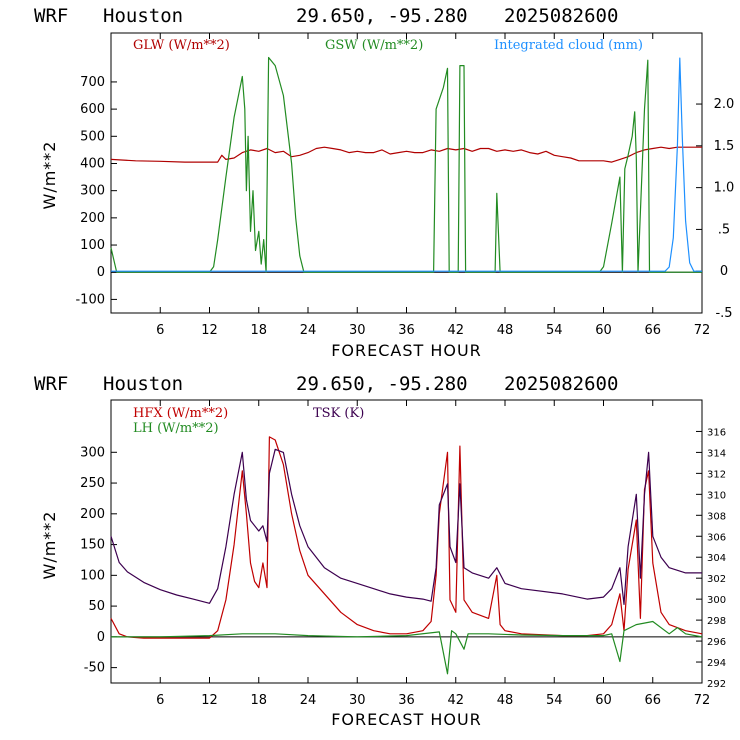 This screenshot has height=740, width=740. Describe the element at coordinates (554, 330) in the screenshot. I see `panel1-x-tick-label: 54` at that location.